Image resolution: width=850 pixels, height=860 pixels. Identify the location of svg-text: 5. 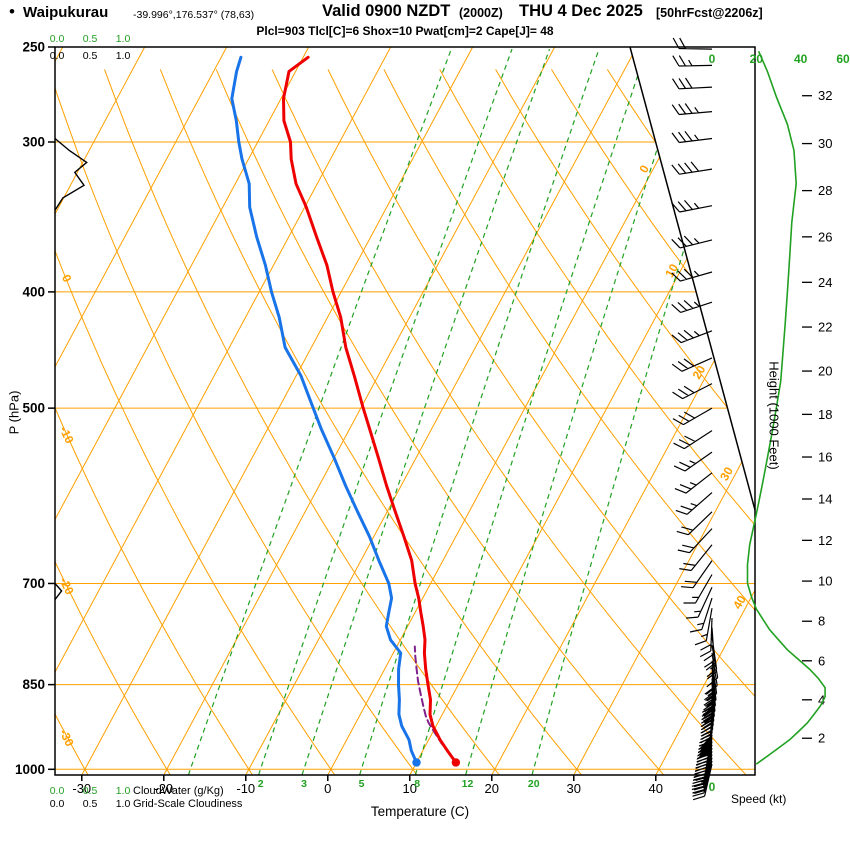
(362, 784).